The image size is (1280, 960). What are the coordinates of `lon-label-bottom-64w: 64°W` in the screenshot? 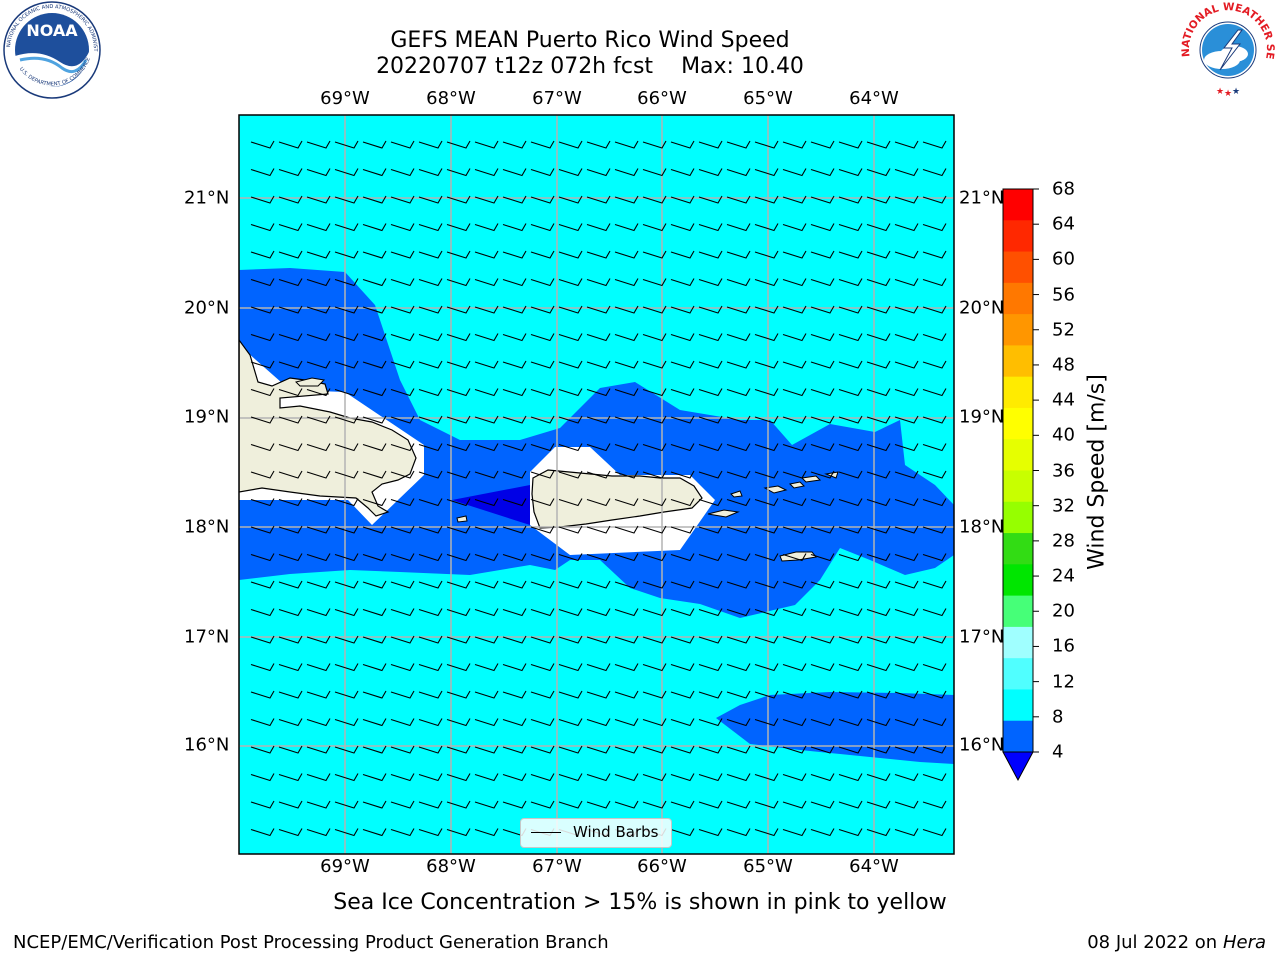 It's located at (874, 866).